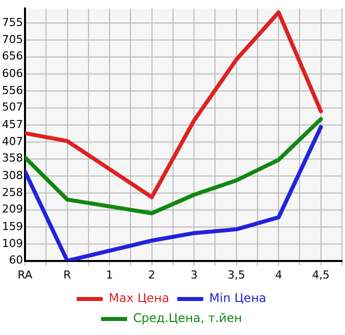  What do you see at coordinates (12, 175) in the screenshot?
I see `y-tick-label: 308` at bounding box center [12, 175].